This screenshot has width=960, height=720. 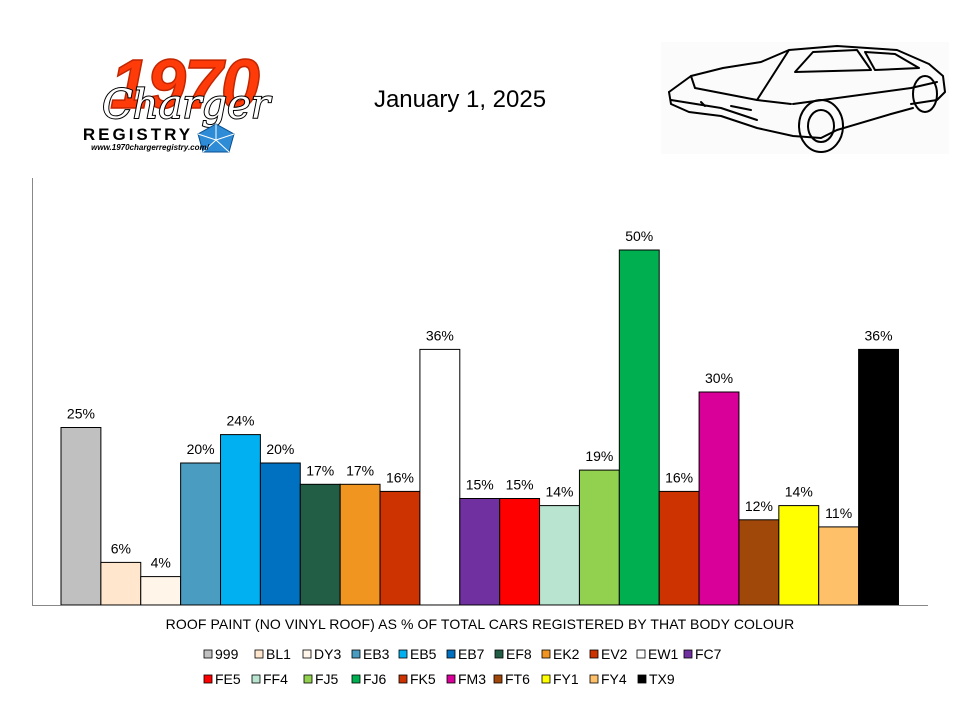 I want to click on logo-url: www.1970chargerregistry.com/, so click(x=150, y=147).